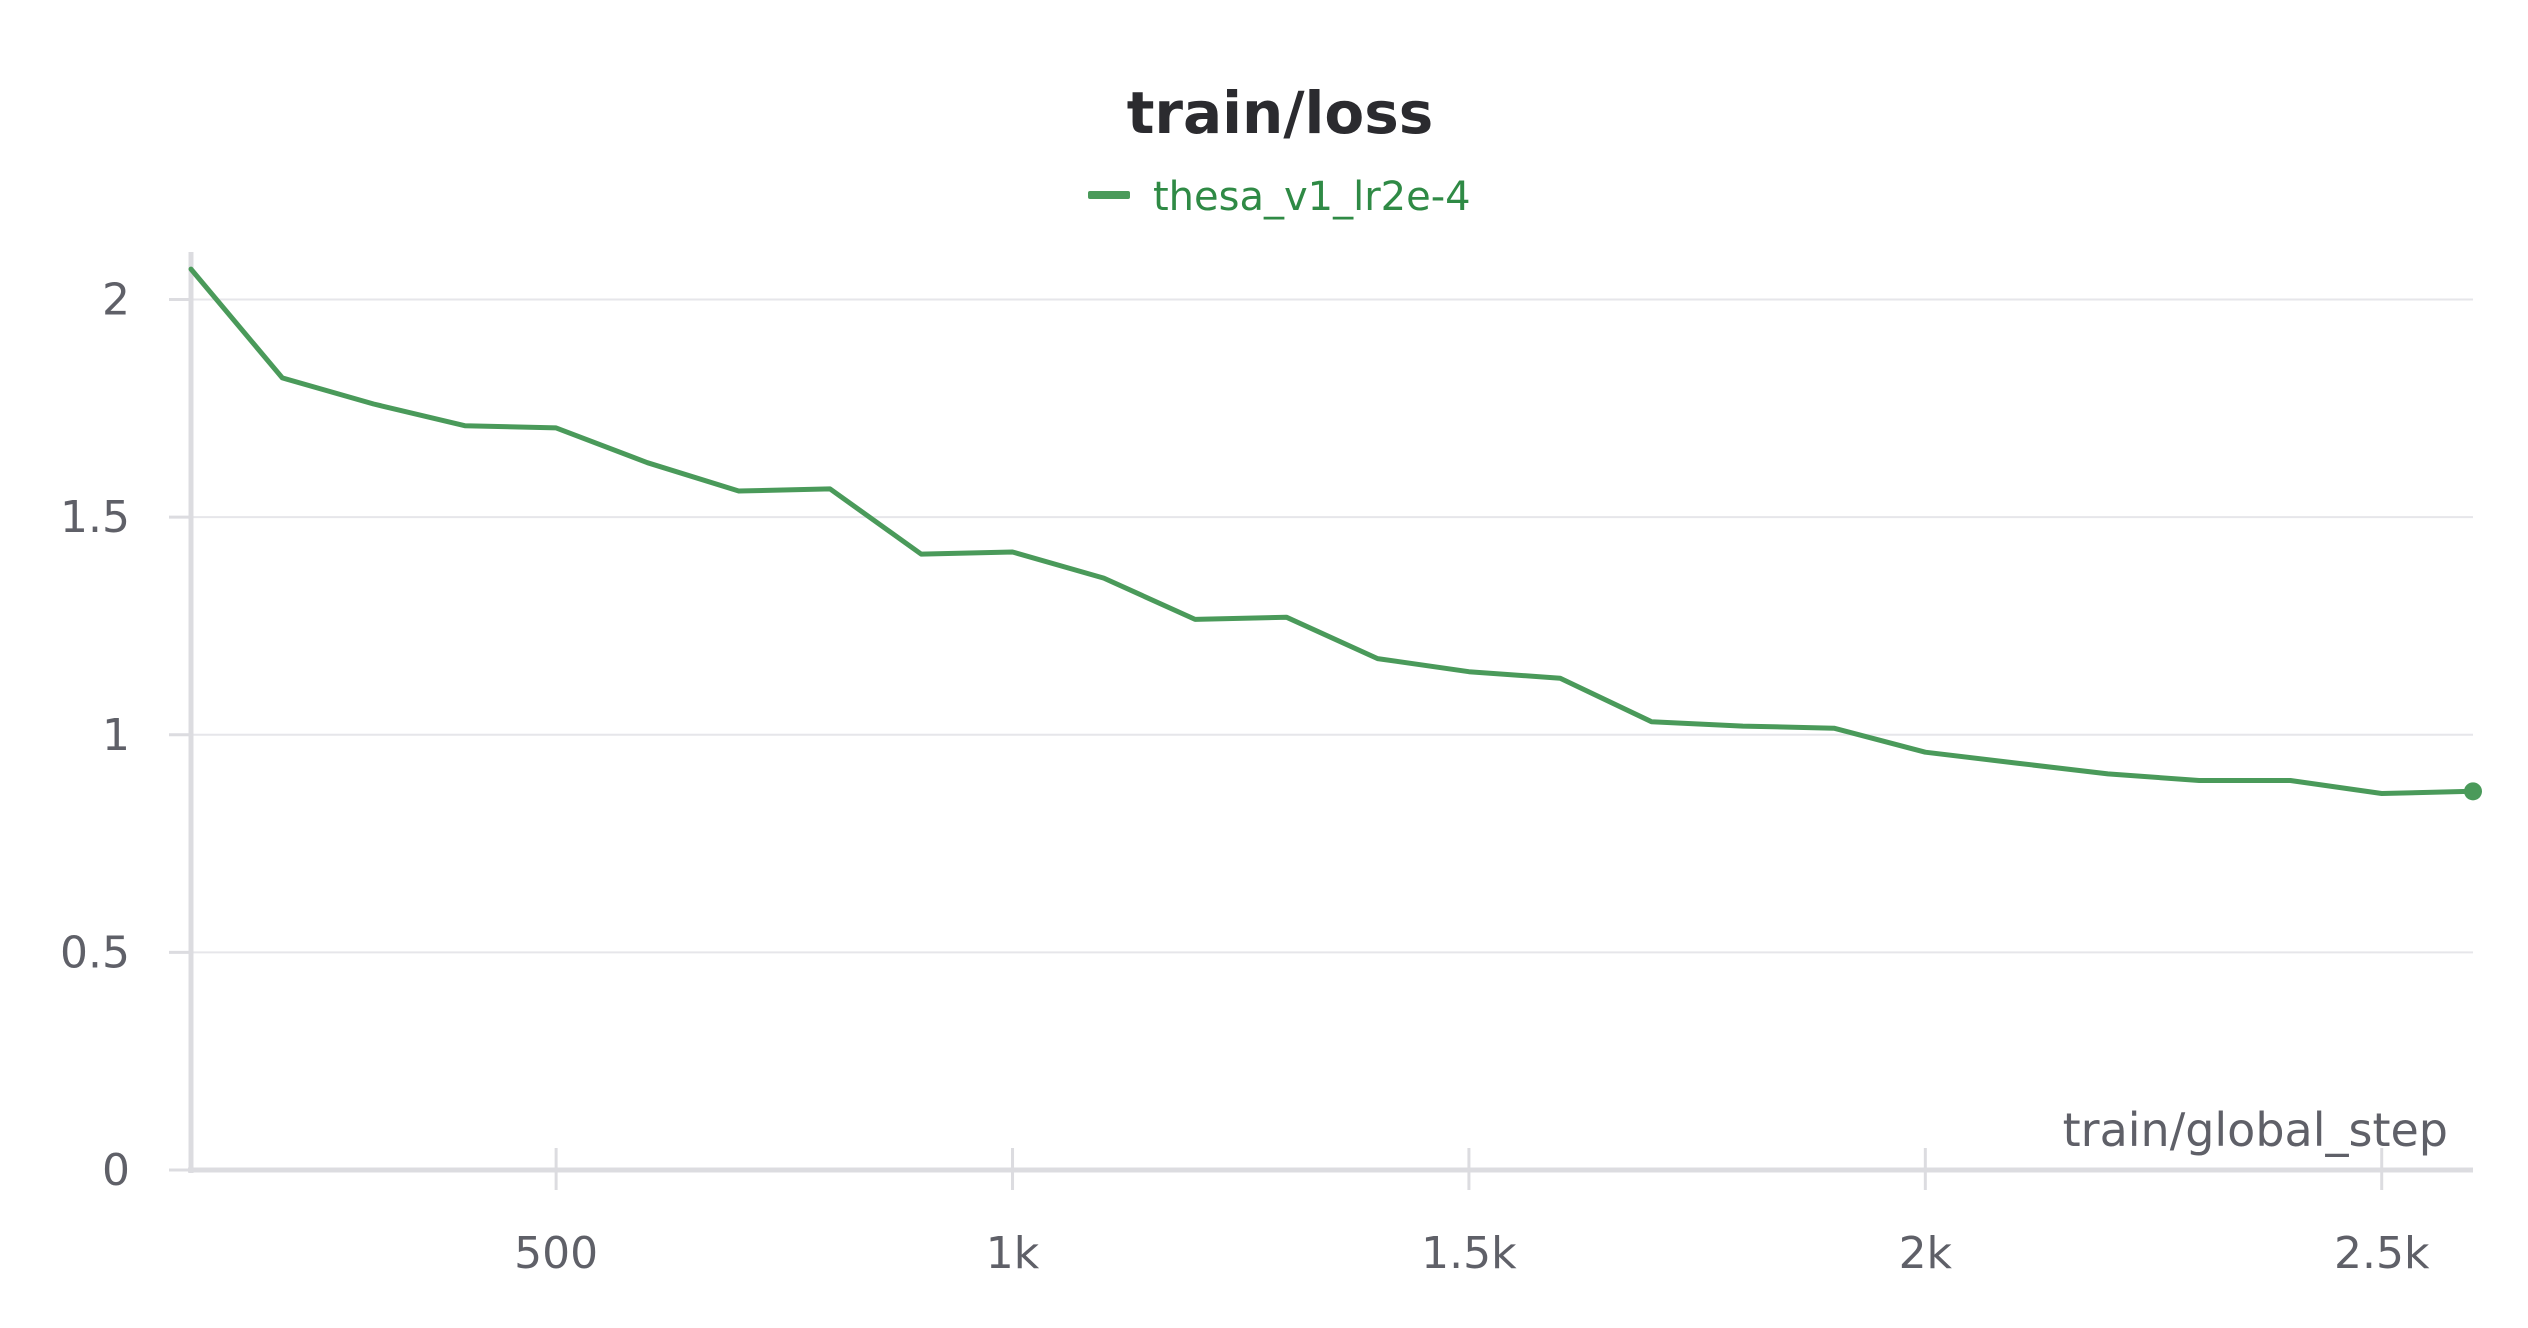  Describe the element at coordinates (95, 517) in the screenshot. I see `y-tick-label: 1.5` at that location.